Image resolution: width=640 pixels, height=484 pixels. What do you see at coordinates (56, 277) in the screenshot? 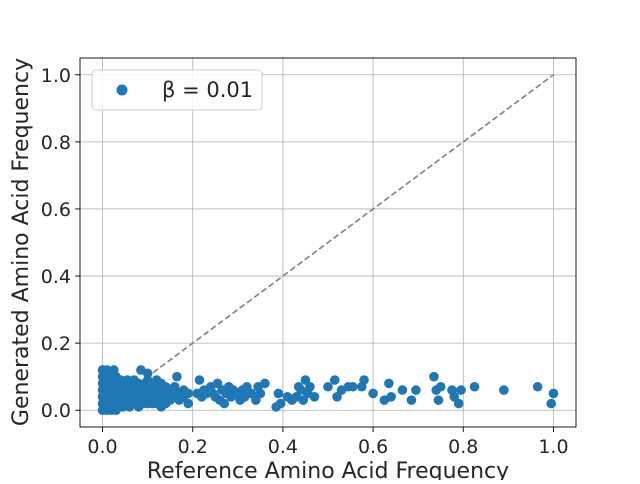
I see `y-tick-label-2: 0.4` at bounding box center [56, 277].